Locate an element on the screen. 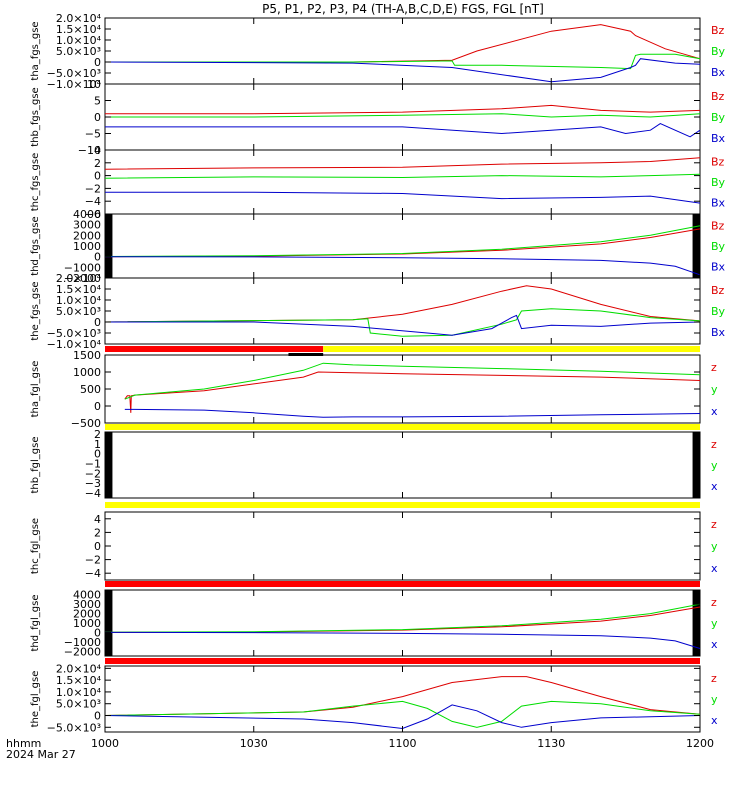 The width and height of the screenshot is (750, 800). y-tick-label: −2 is located at coordinates (93, 473).